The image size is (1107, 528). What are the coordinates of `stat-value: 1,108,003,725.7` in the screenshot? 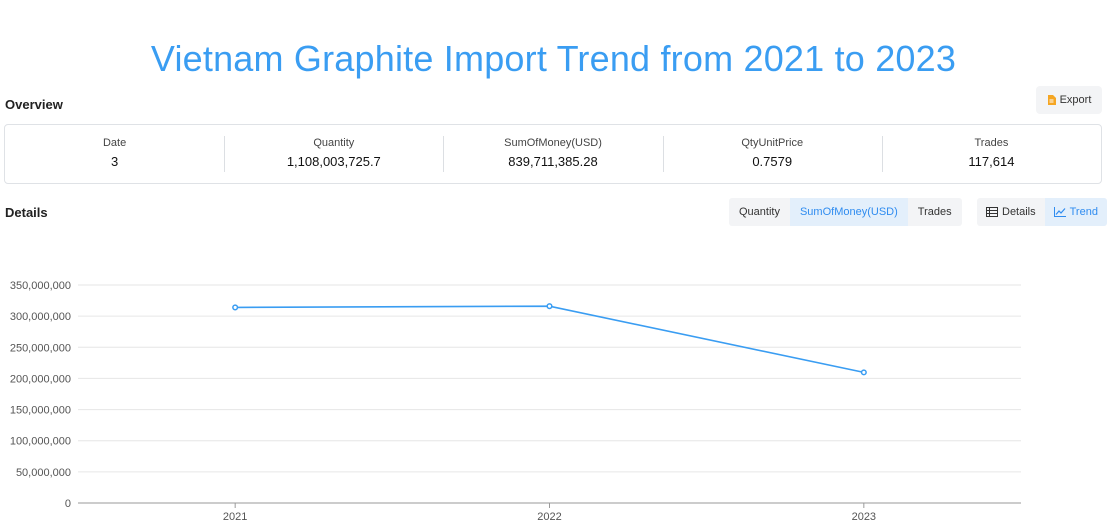 It's located at (333, 161).